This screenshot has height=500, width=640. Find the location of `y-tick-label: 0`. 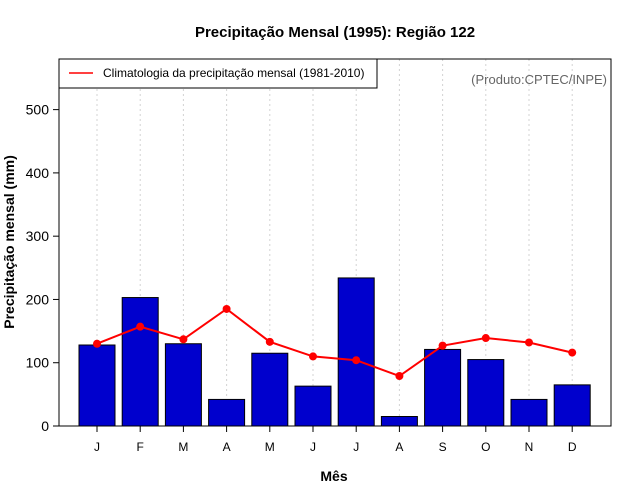

y-tick-label: 0 is located at coordinates (45, 426).